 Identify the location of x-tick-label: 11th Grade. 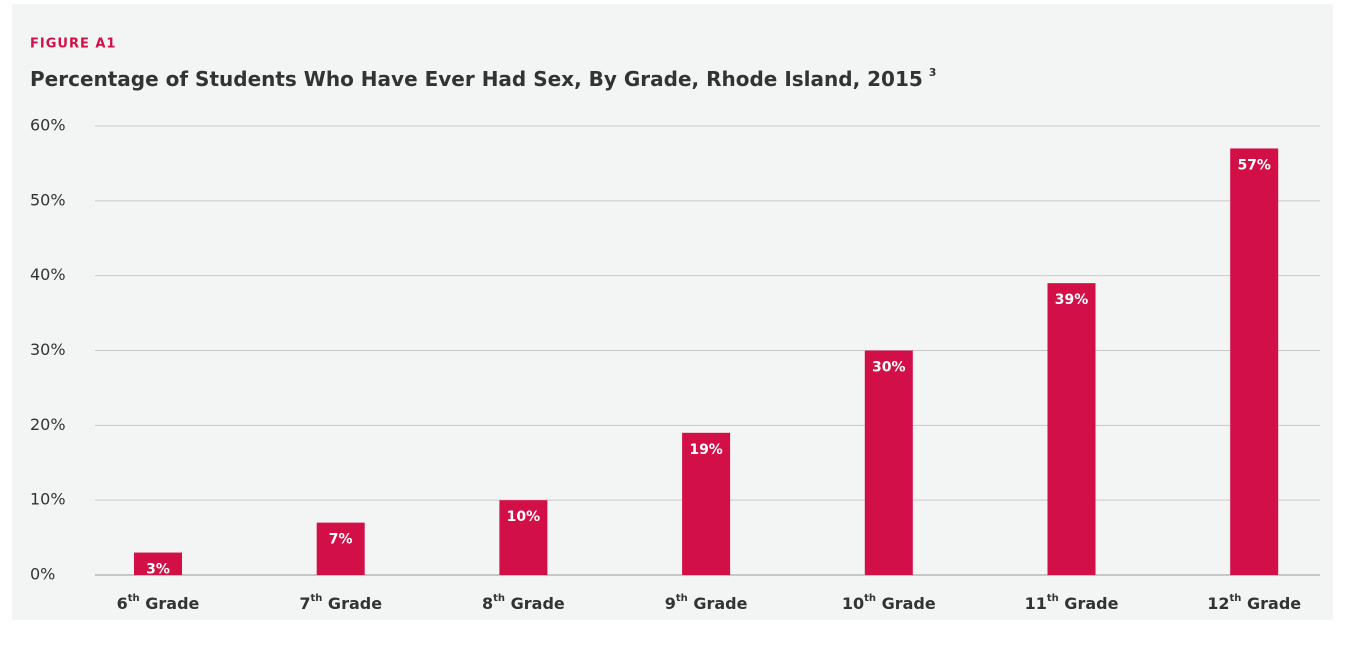
(1072, 603).